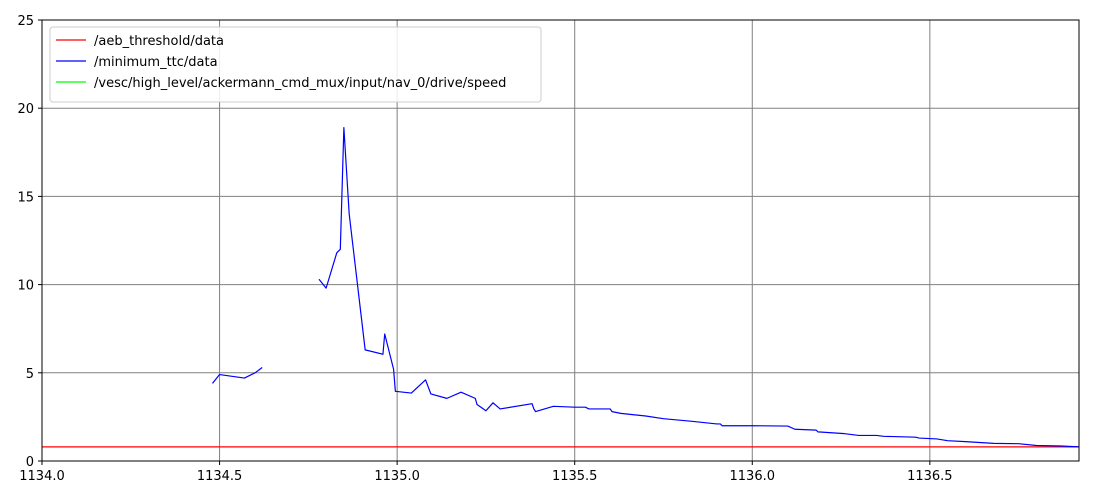 This screenshot has height=499, width=1093. Describe the element at coordinates (220, 476) in the screenshot. I see `x-tick-label: 1134.5` at that location.